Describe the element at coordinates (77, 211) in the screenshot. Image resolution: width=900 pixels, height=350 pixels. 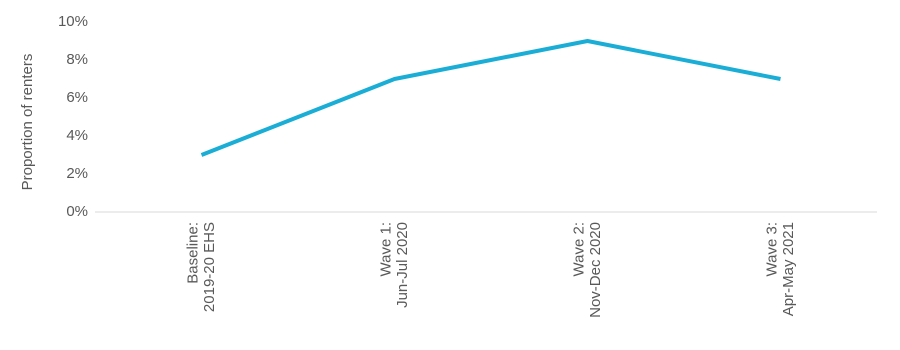
I see `y-tick-label: 0%` at that location.